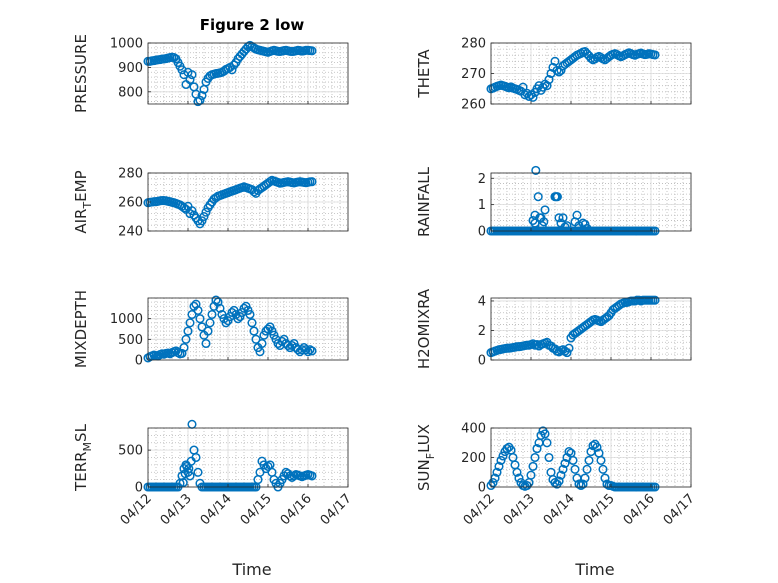 The height and width of the screenshot is (583, 778). Describe the element at coordinates (473, 458) in the screenshot. I see `y-tick-label: 200` at that location.